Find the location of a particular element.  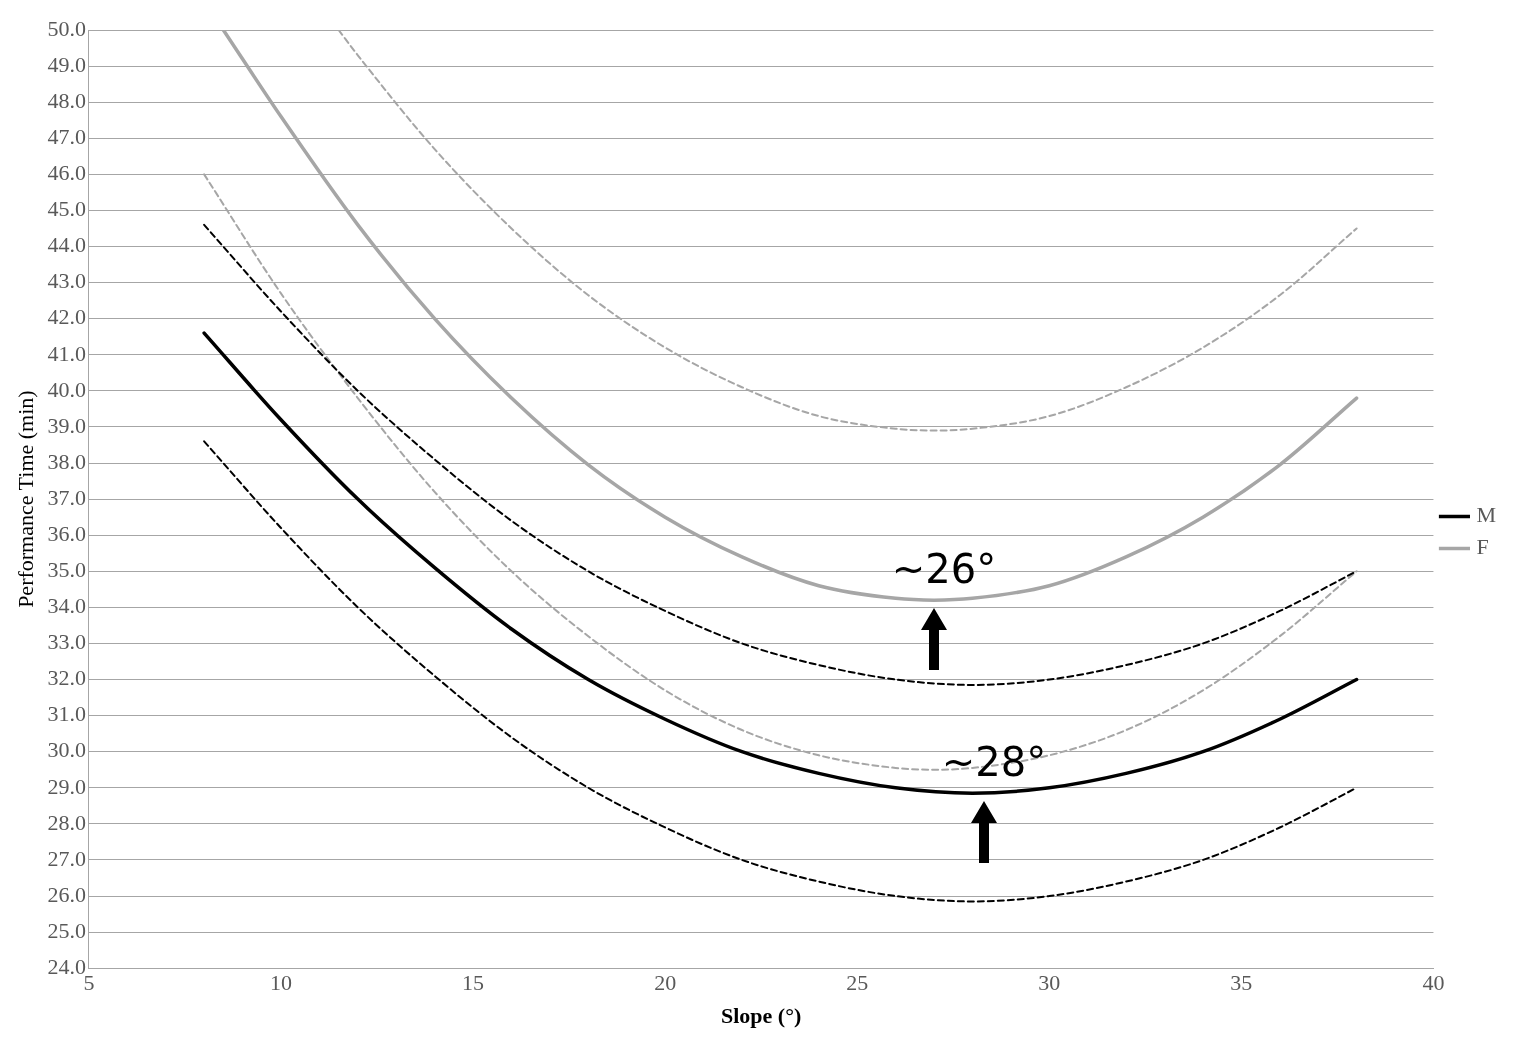

x-tick-label: 15 is located at coordinates (473, 983).